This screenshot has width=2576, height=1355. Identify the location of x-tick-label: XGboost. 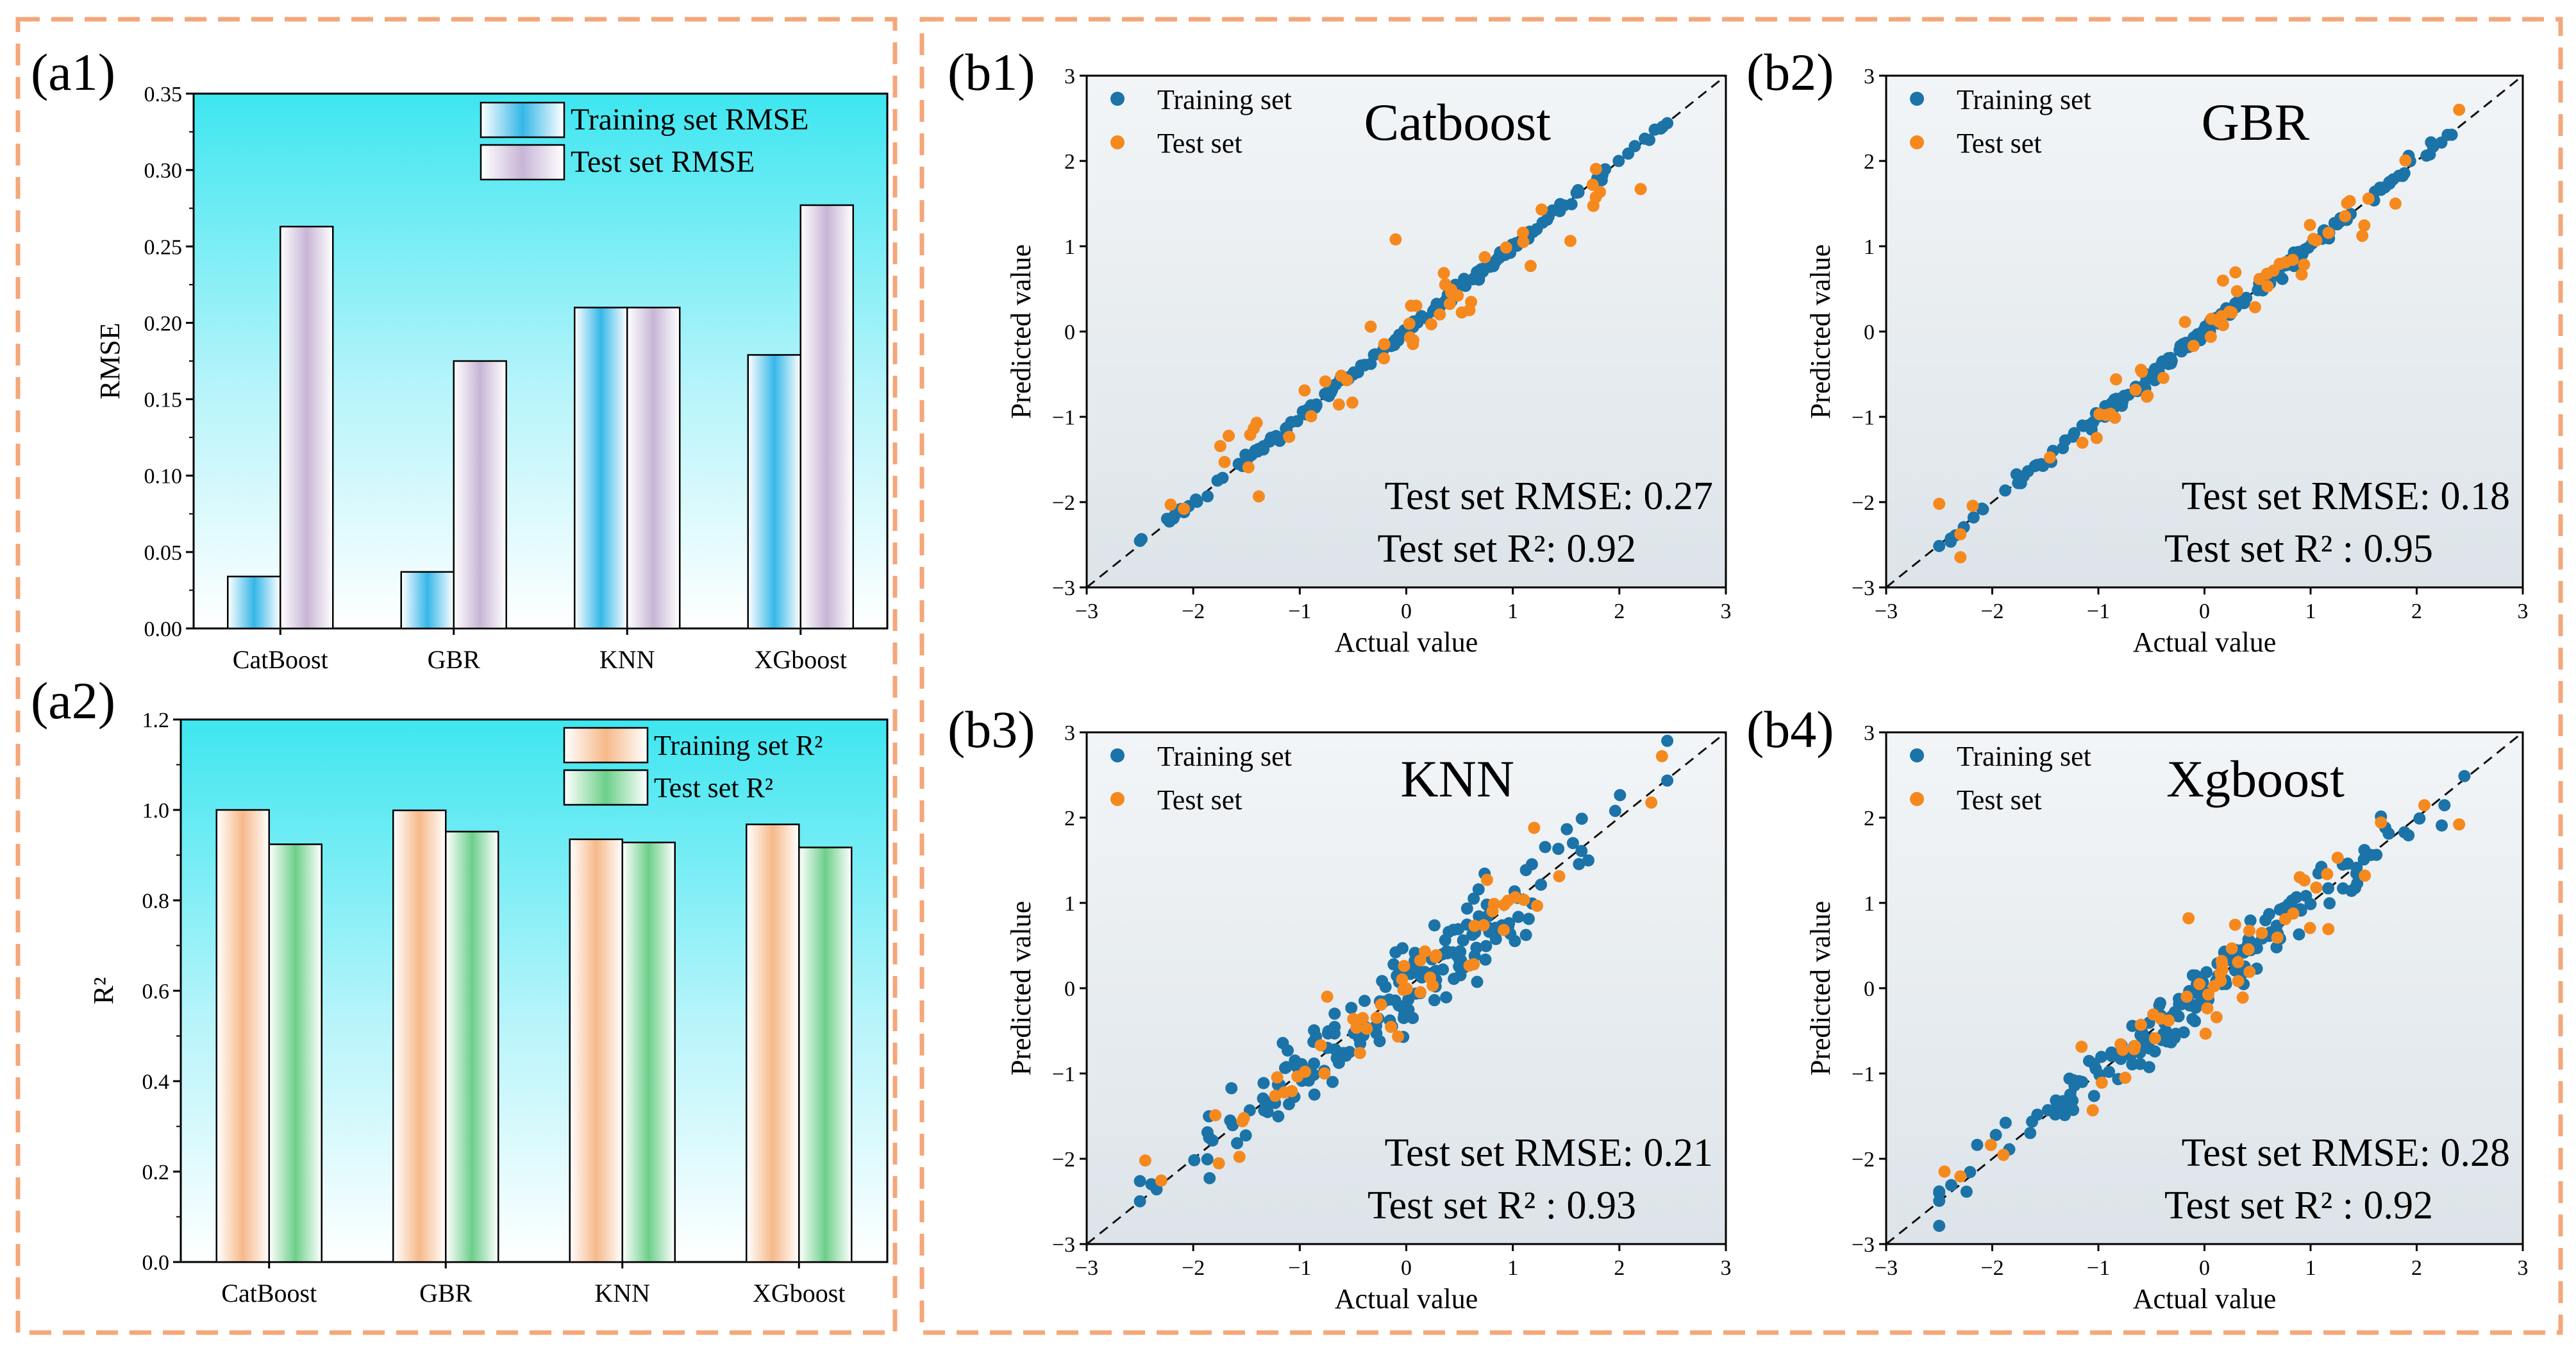
(799, 1293).